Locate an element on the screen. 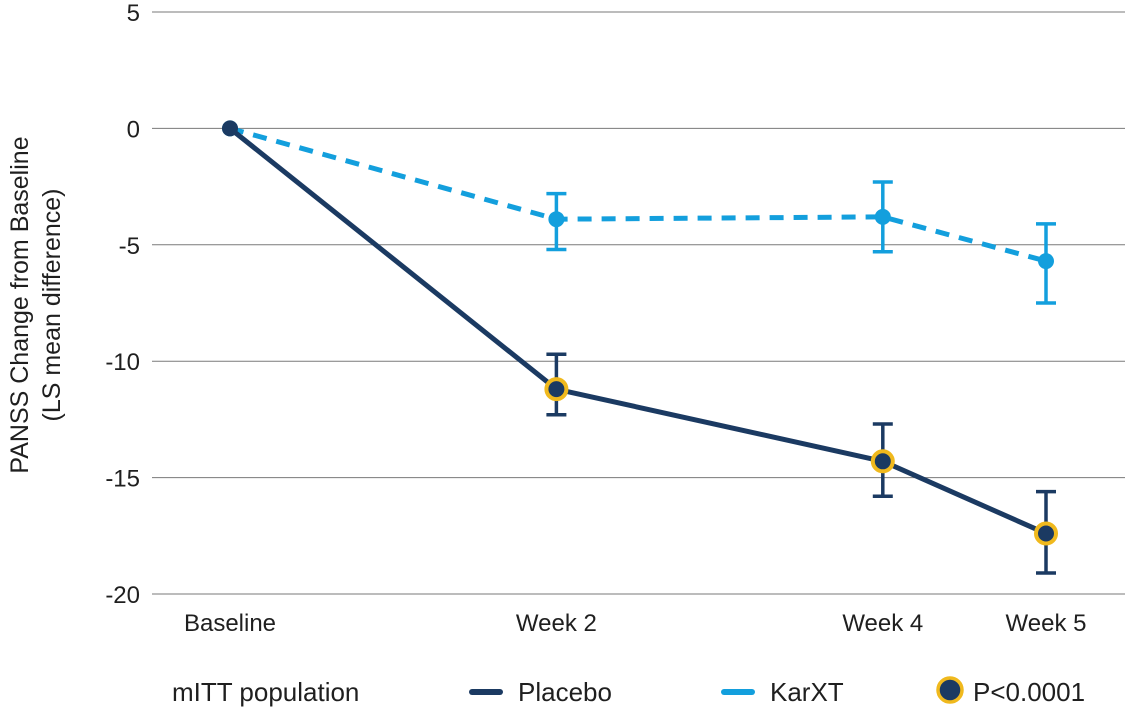  x-tick-label: Baseline is located at coordinates (230, 623).